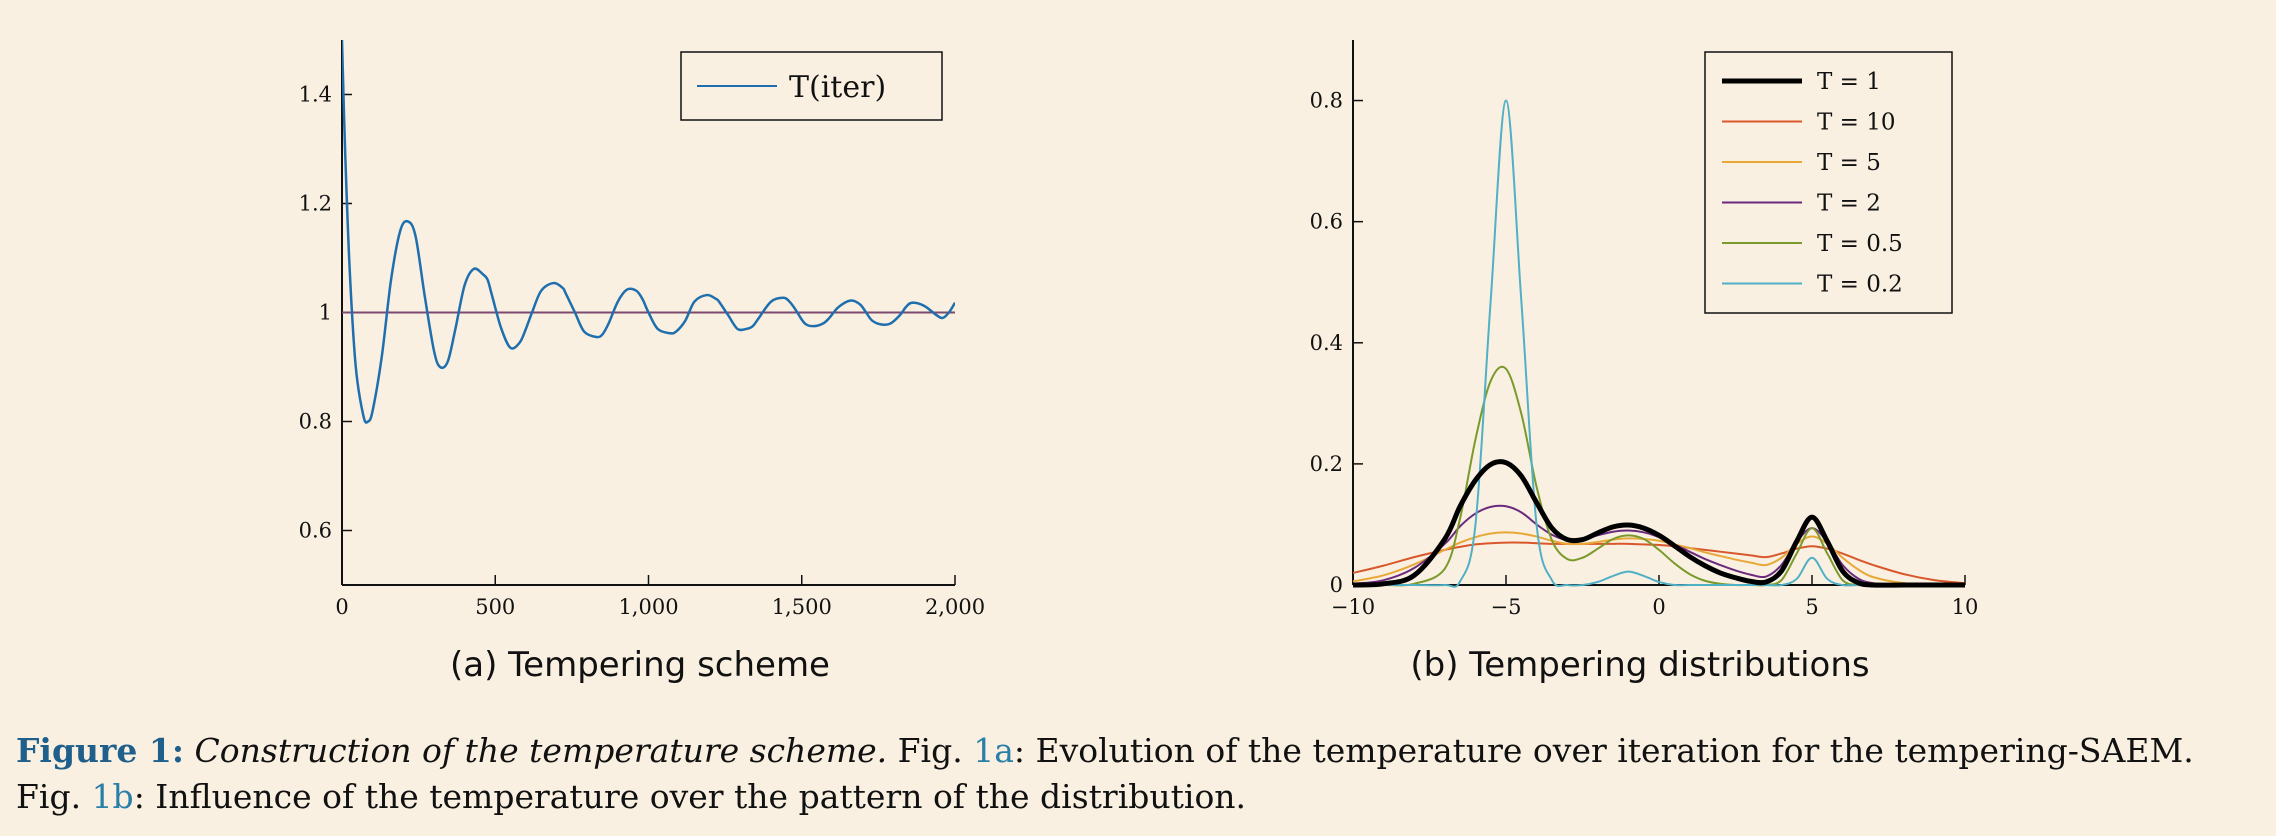  Describe the element at coordinates (315, 95) in the screenshot. I see `y-tick-label: 1.4` at that location.